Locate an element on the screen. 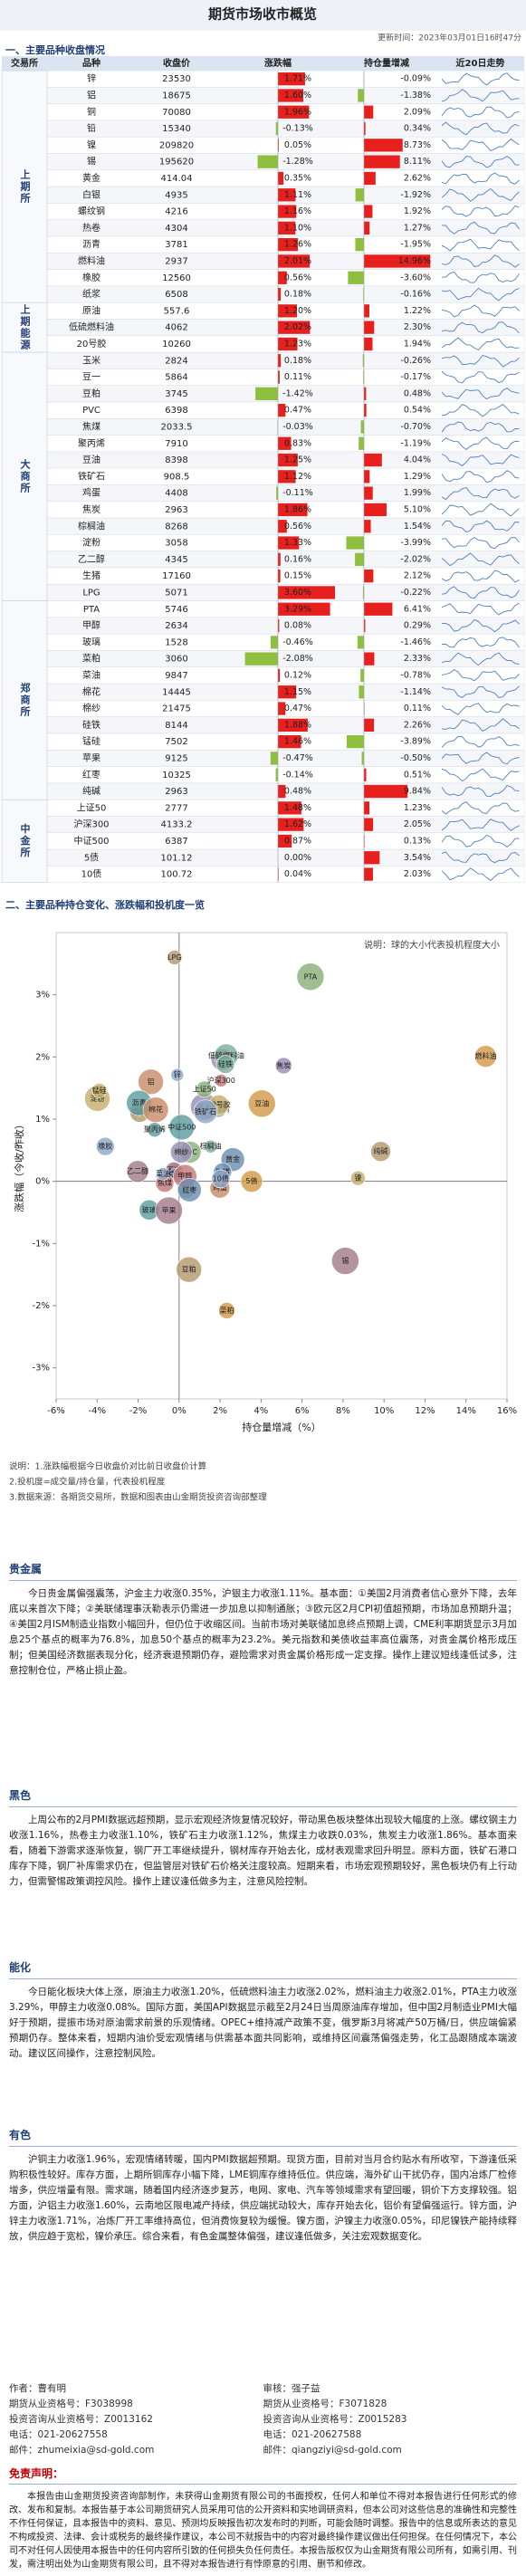  x-tick-label: -6% is located at coordinates (55, 1411).